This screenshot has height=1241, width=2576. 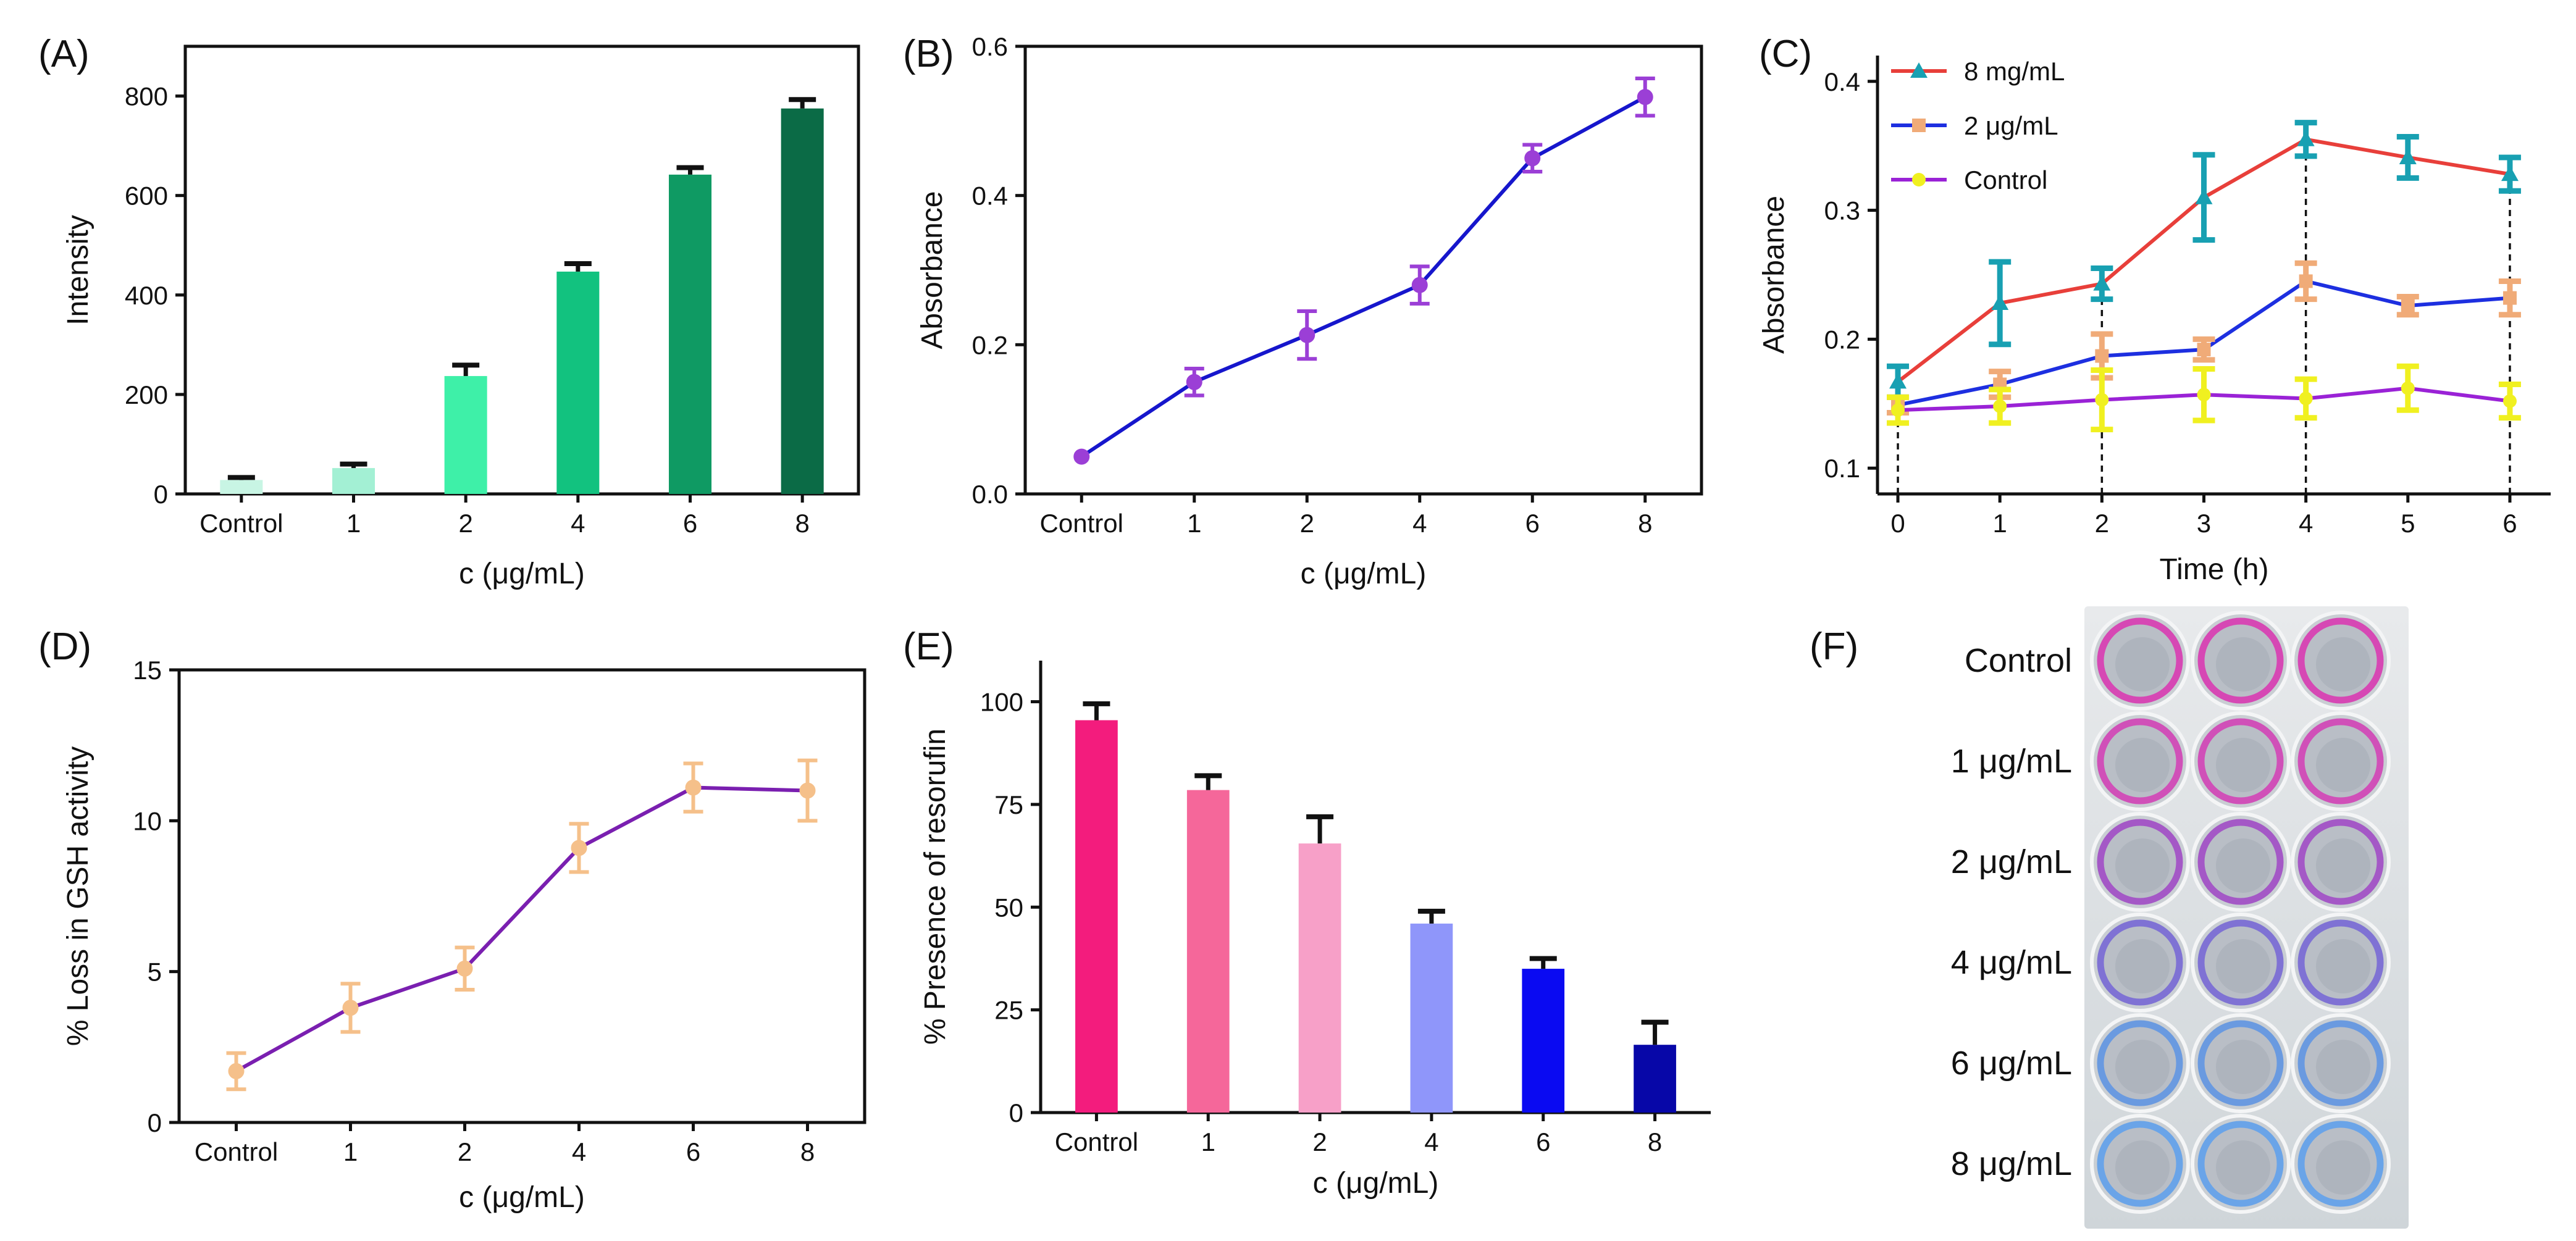 I want to click on y-tick-label: 400, so click(x=146, y=295).